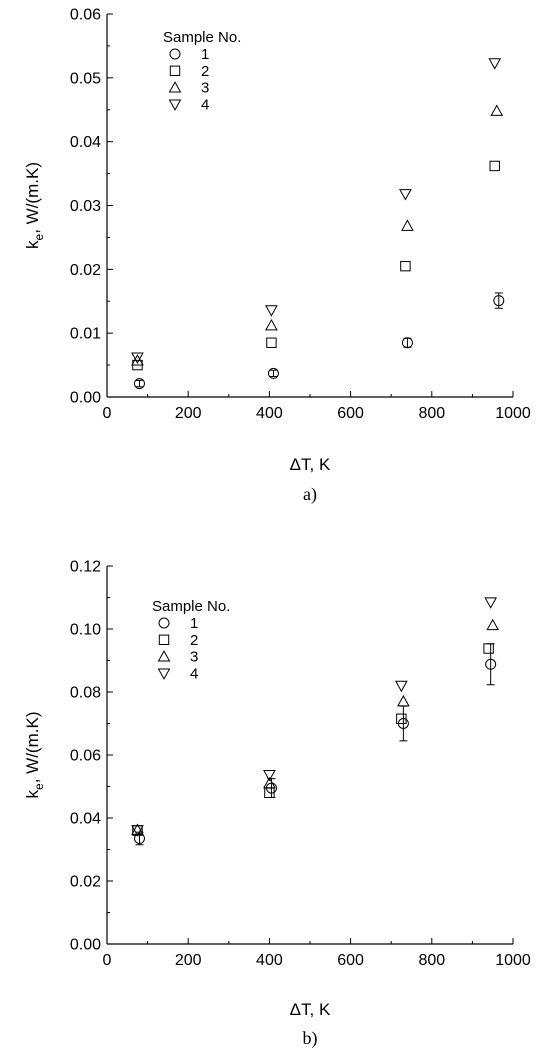  Describe the element at coordinates (85, 78) in the screenshot. I see `y-tick-label: 0.05` at that location.